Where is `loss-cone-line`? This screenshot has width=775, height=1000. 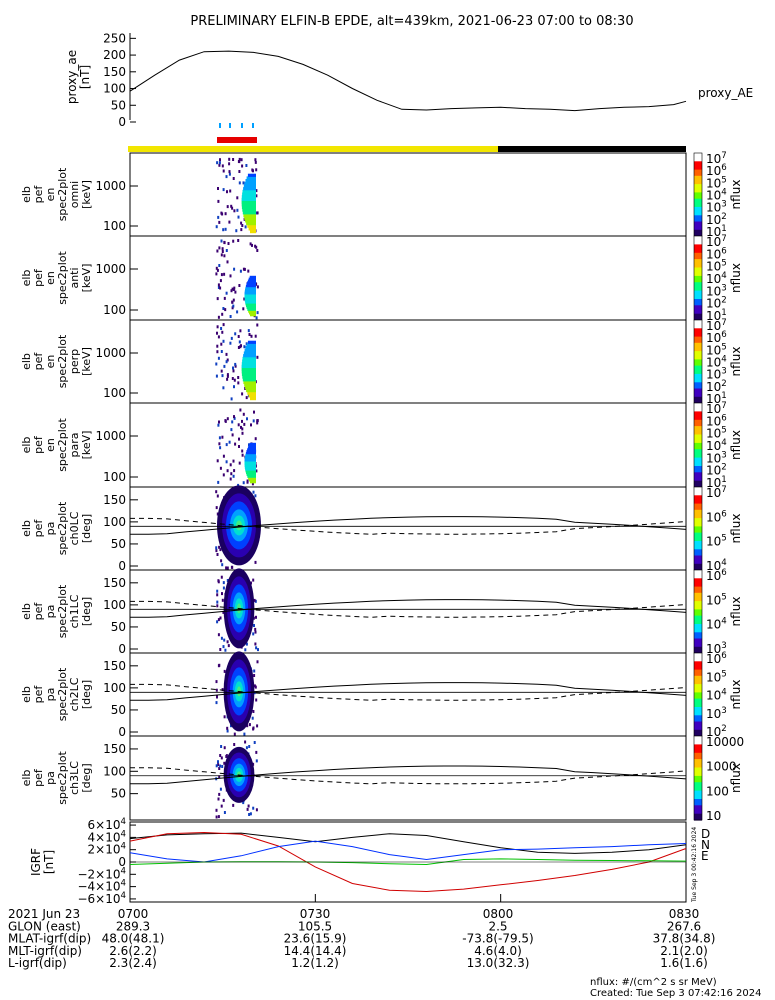
loss-cone-line is located at coordinates (408, 775).